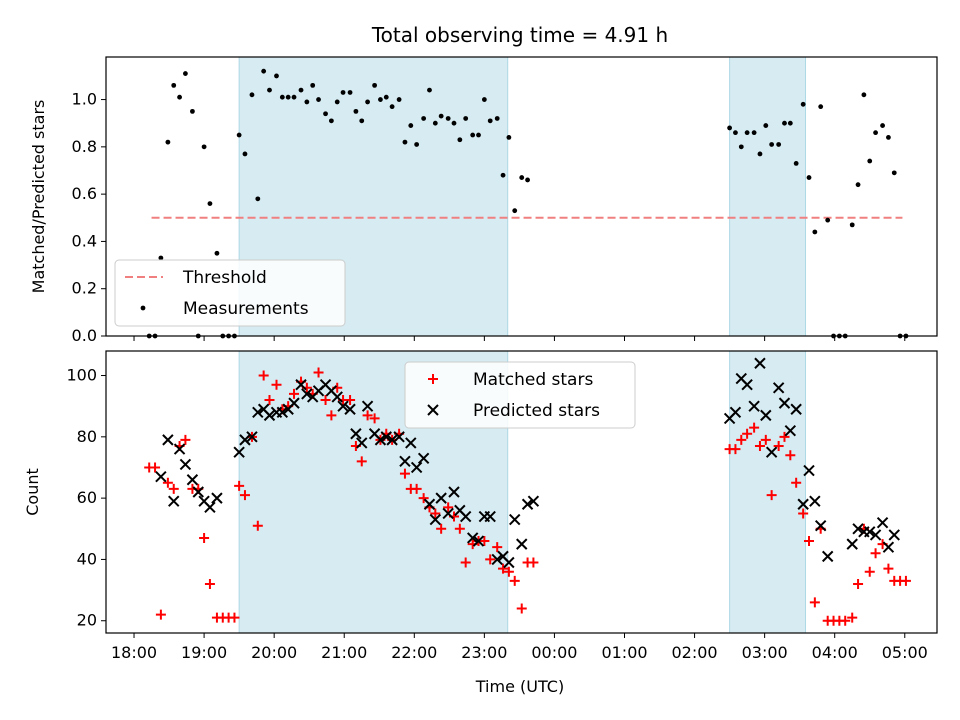 Image resolution: width=960 pixels, height=720 pixels. Describe the element at coordinates (87, 497) in the screenshot. I see `y-tick-label: 60` at that location.